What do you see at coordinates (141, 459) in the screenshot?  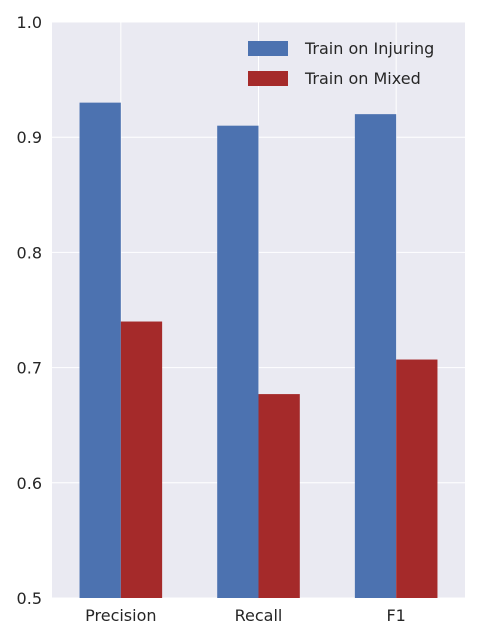 I see `bar-mixed-precision` at bounding box center [141, 459].